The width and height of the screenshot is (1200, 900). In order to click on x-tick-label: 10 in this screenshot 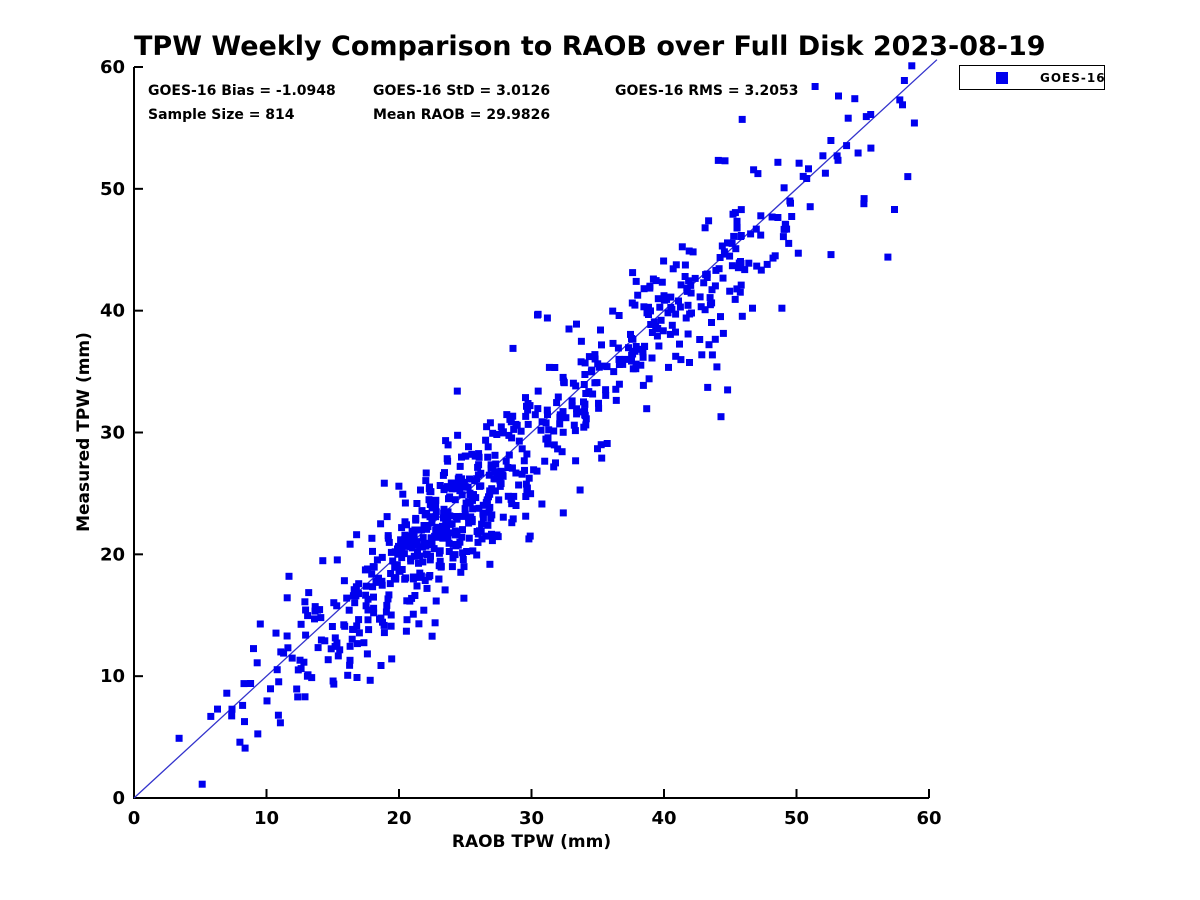, I will do `click(266, 818)`.